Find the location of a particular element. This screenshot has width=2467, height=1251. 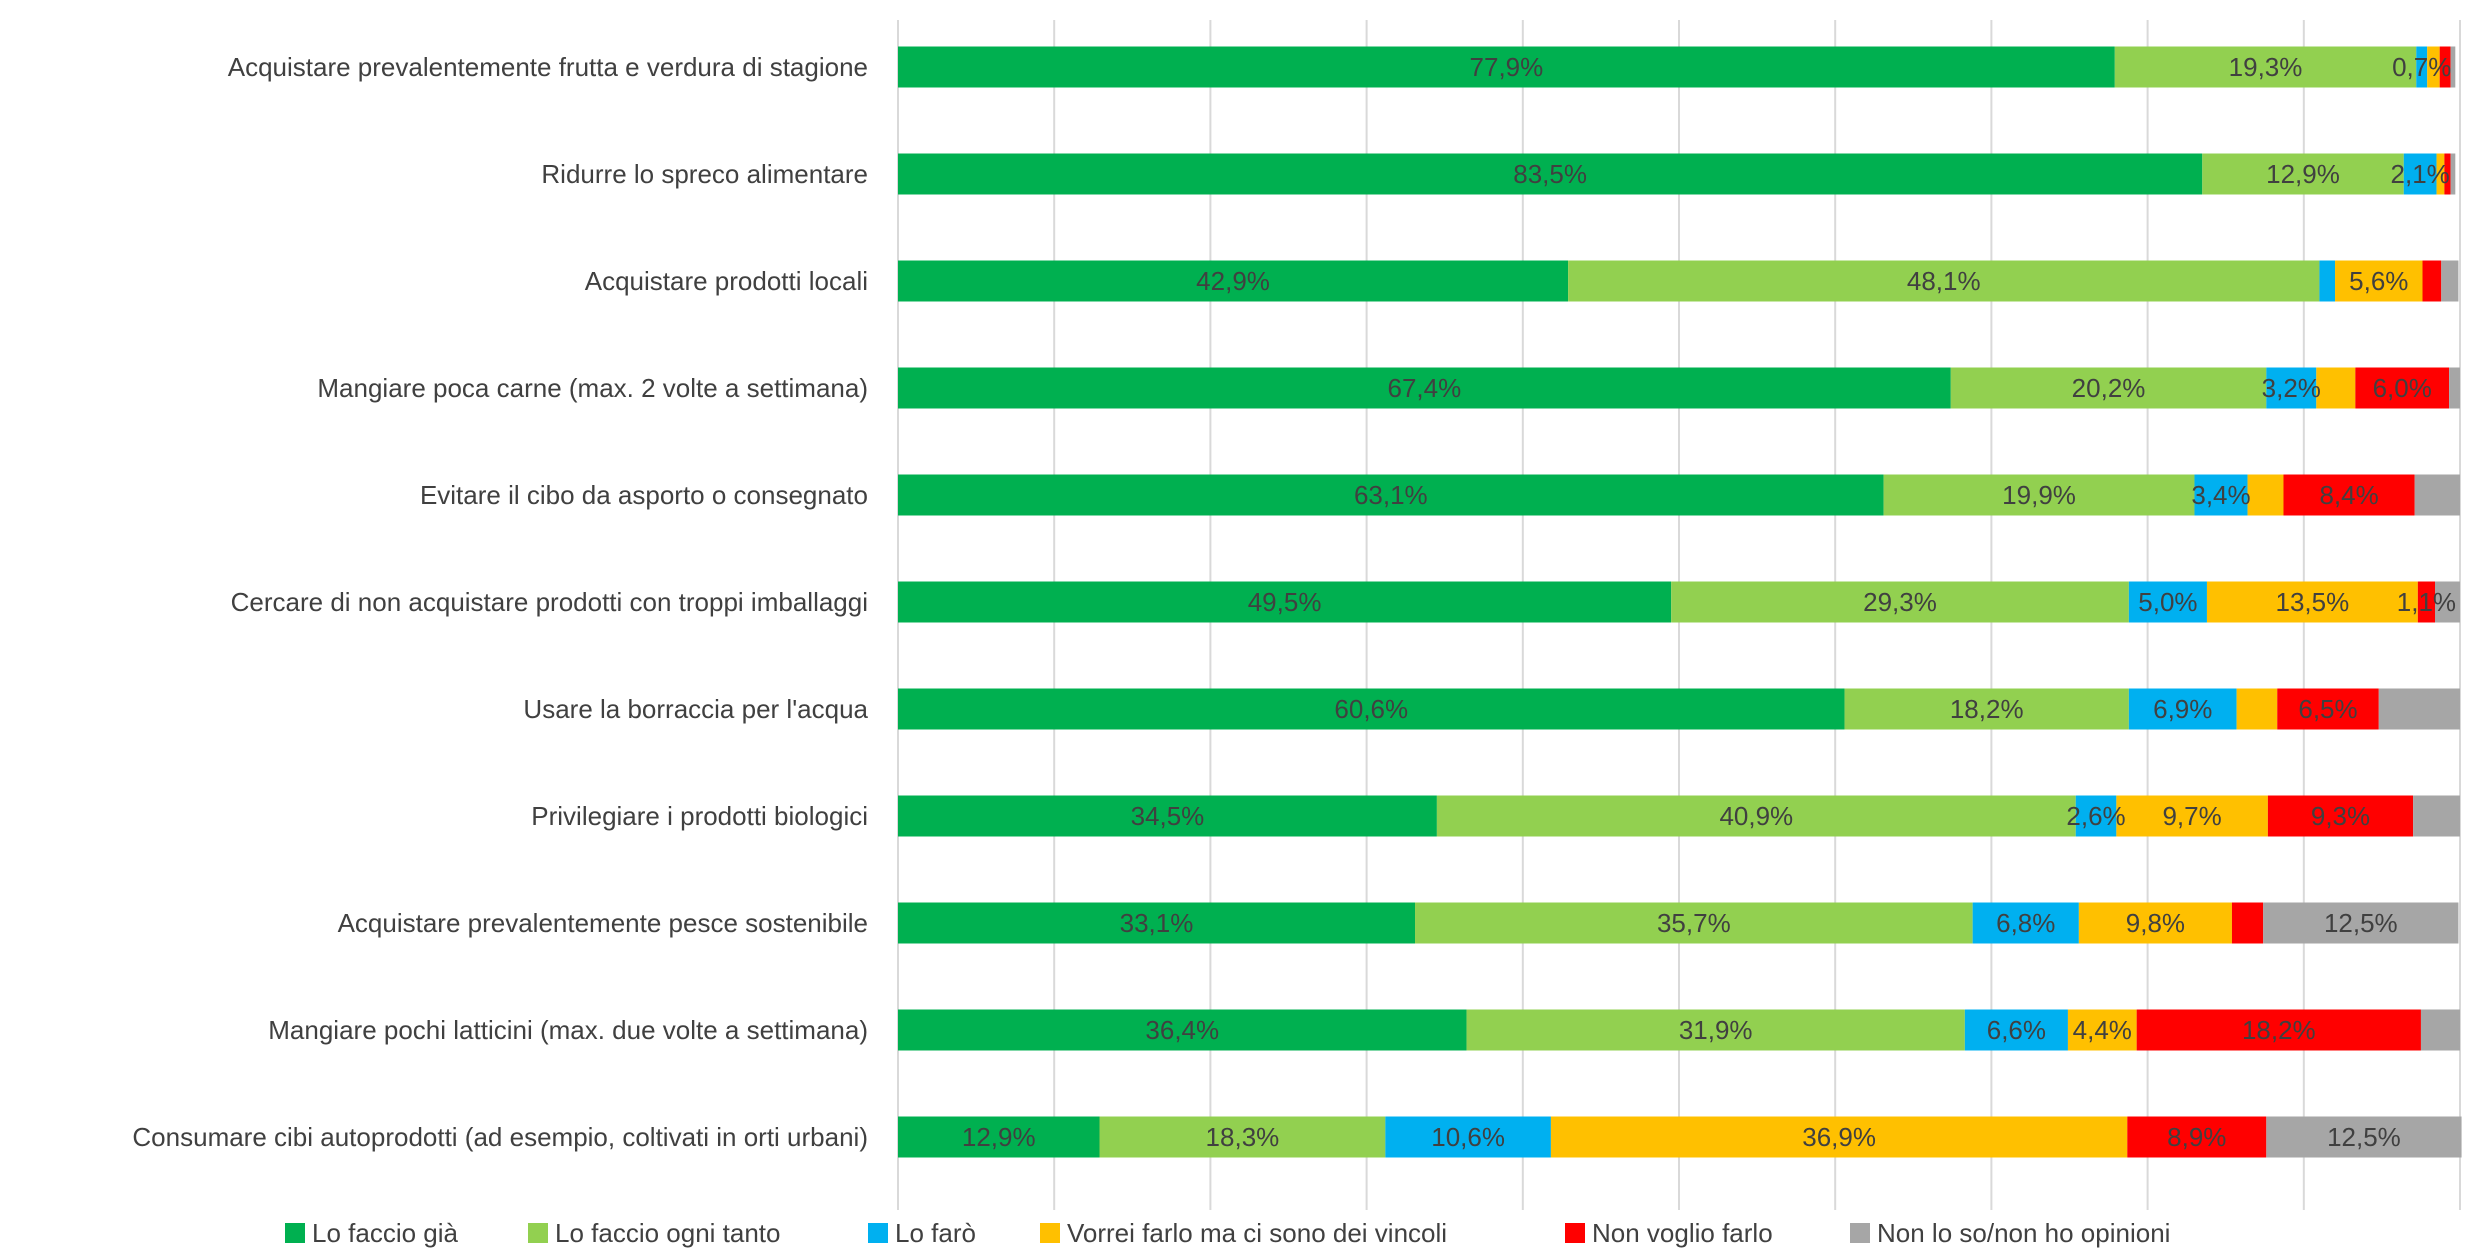

data-label: 19,3% is located at coordinates (2266, 67).